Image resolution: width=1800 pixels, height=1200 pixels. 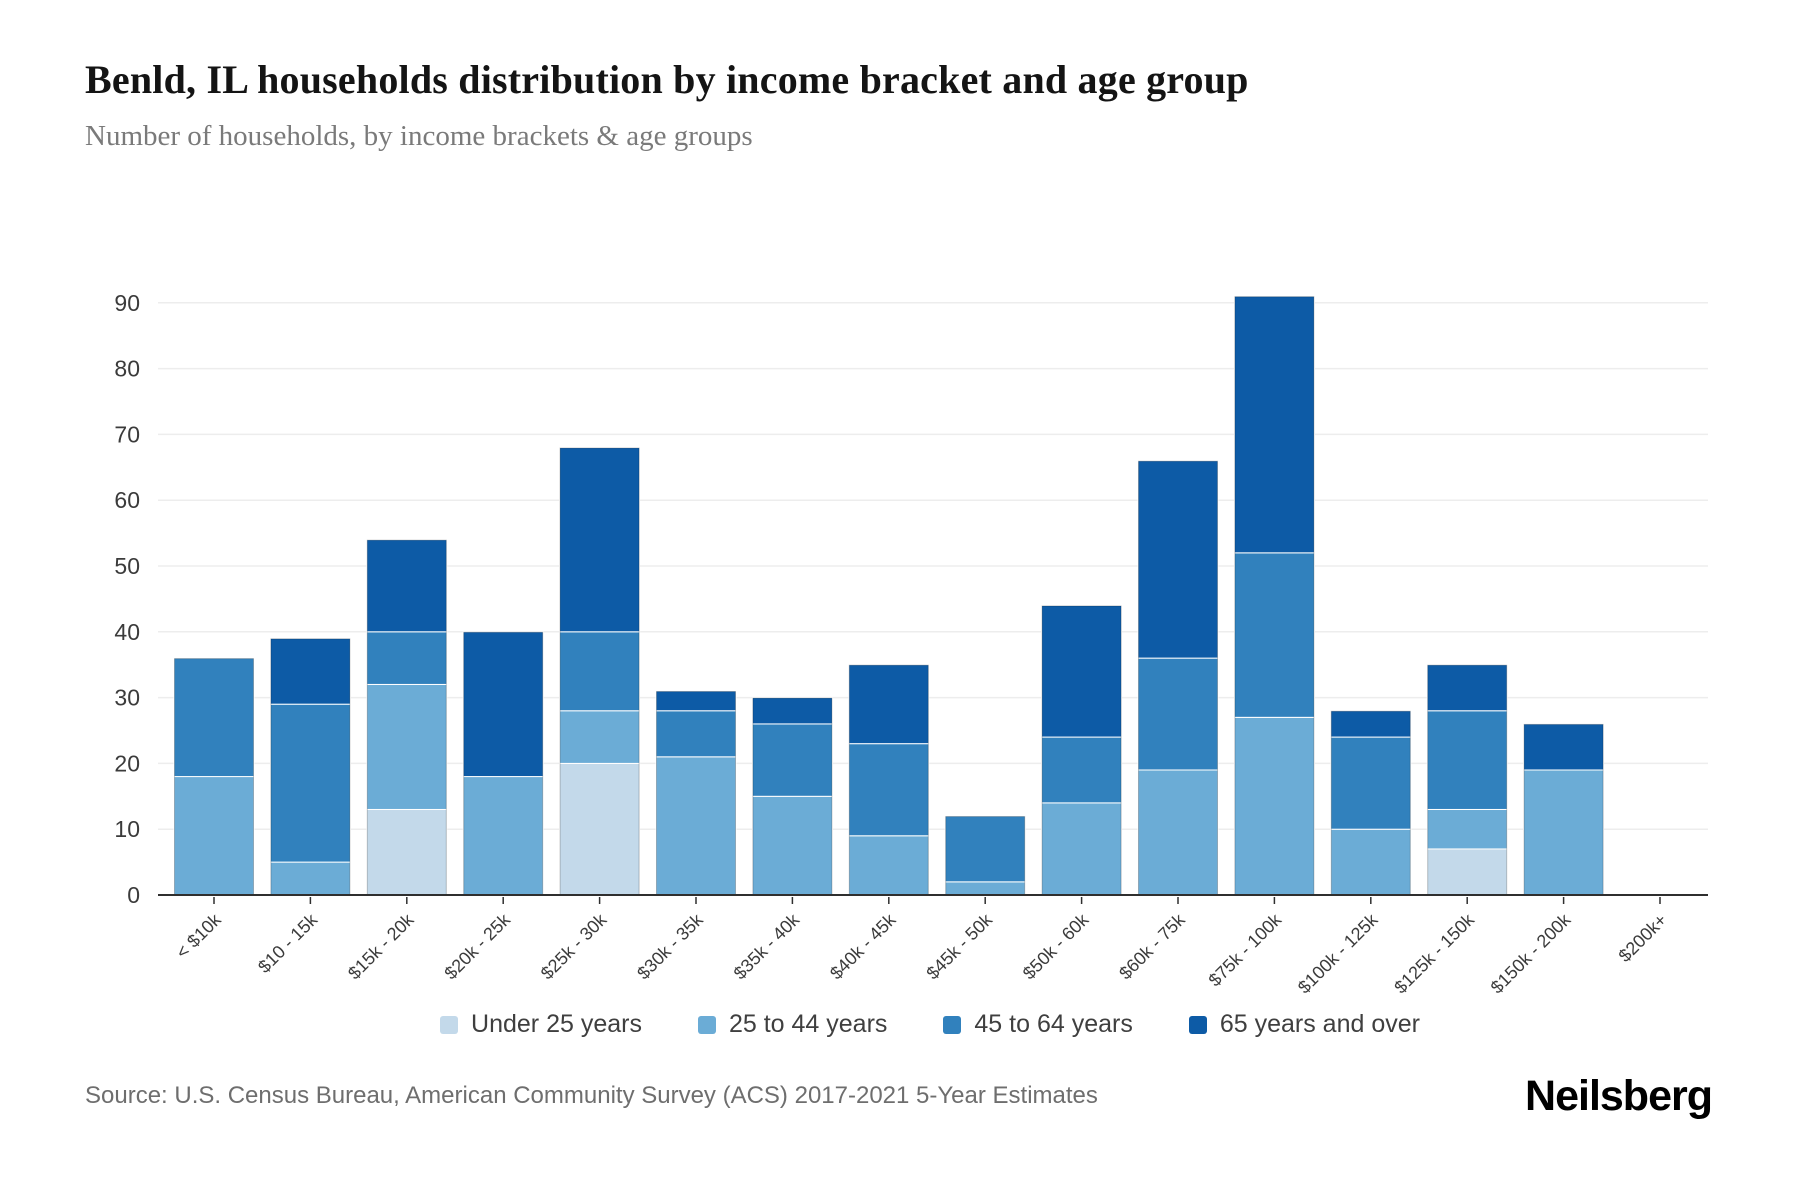 I want to click on y-axis-tick-label: 20, so click(x=127, y=763).